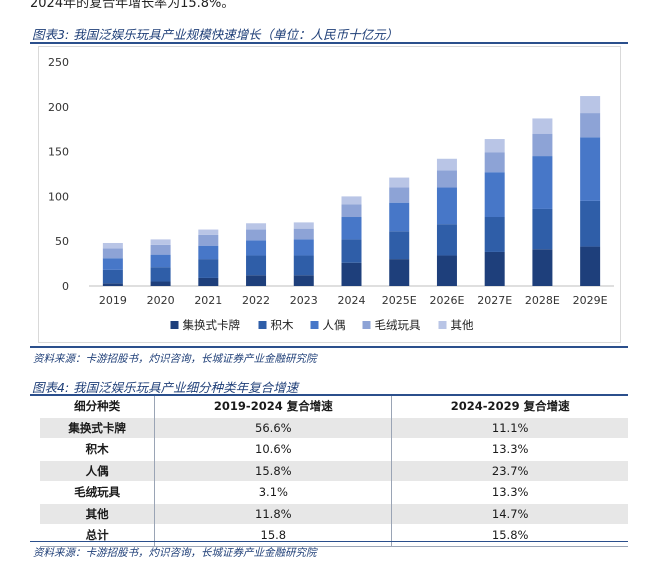 The image size is (672, 563). What do you see at coordinates (165, 387) in the screenshot?
I see `figure4-title: 图表4: 我国泛娱乐玩具产业细分种类年复合增速` at bounding box center [165, 387].